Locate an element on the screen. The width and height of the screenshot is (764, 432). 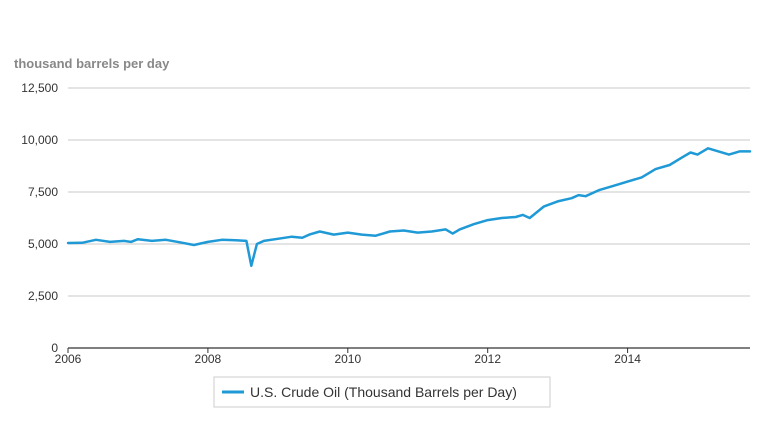
x-tick-label: 2012 is located at coordinates (487, 359).